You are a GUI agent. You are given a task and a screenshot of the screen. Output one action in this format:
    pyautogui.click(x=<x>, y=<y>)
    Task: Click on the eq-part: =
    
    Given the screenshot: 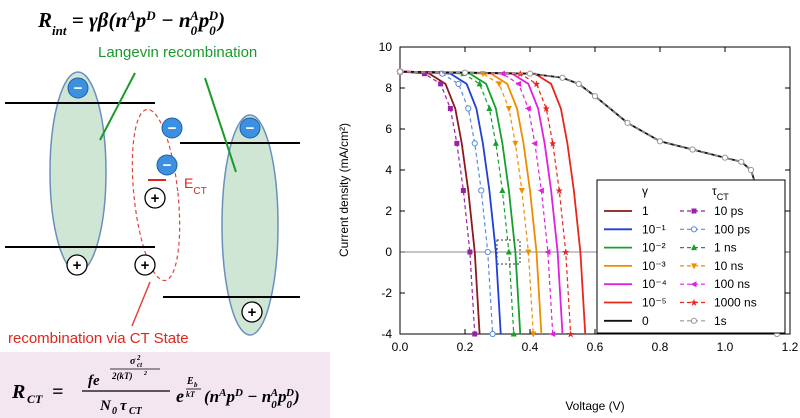 What is the action you would take?
    pyautogui.click(x=57, y=392)
    